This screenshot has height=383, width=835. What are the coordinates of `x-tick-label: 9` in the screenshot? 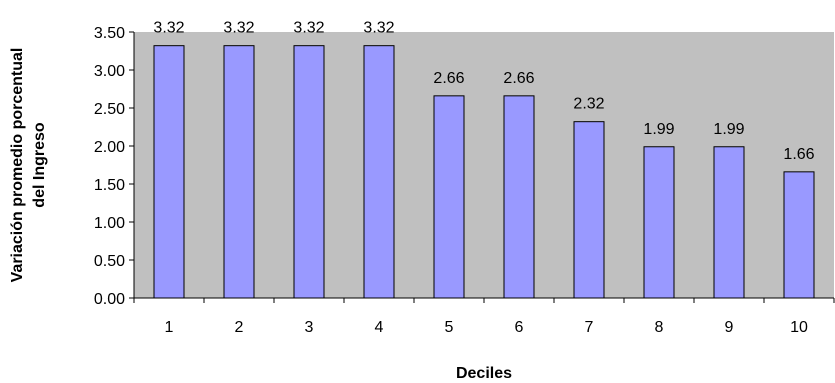 It's located at (729, 327).